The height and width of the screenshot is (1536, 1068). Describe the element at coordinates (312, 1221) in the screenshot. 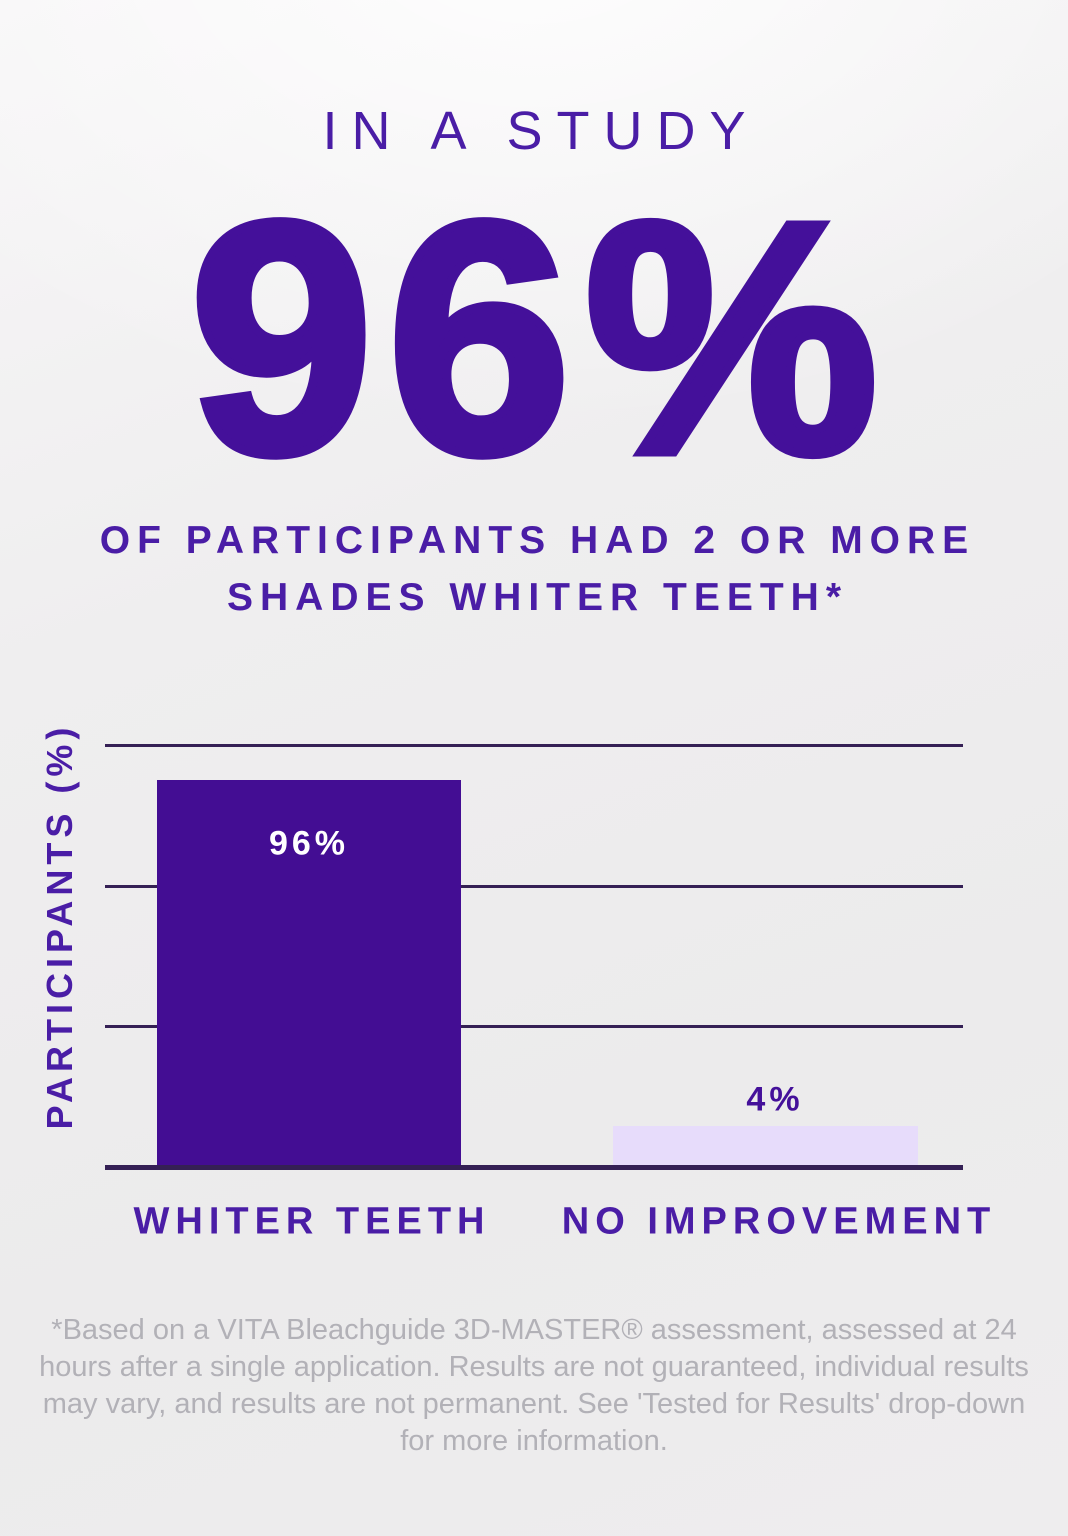

I see `category-label-whiter-teeth: WHITER TEETH` at that location.